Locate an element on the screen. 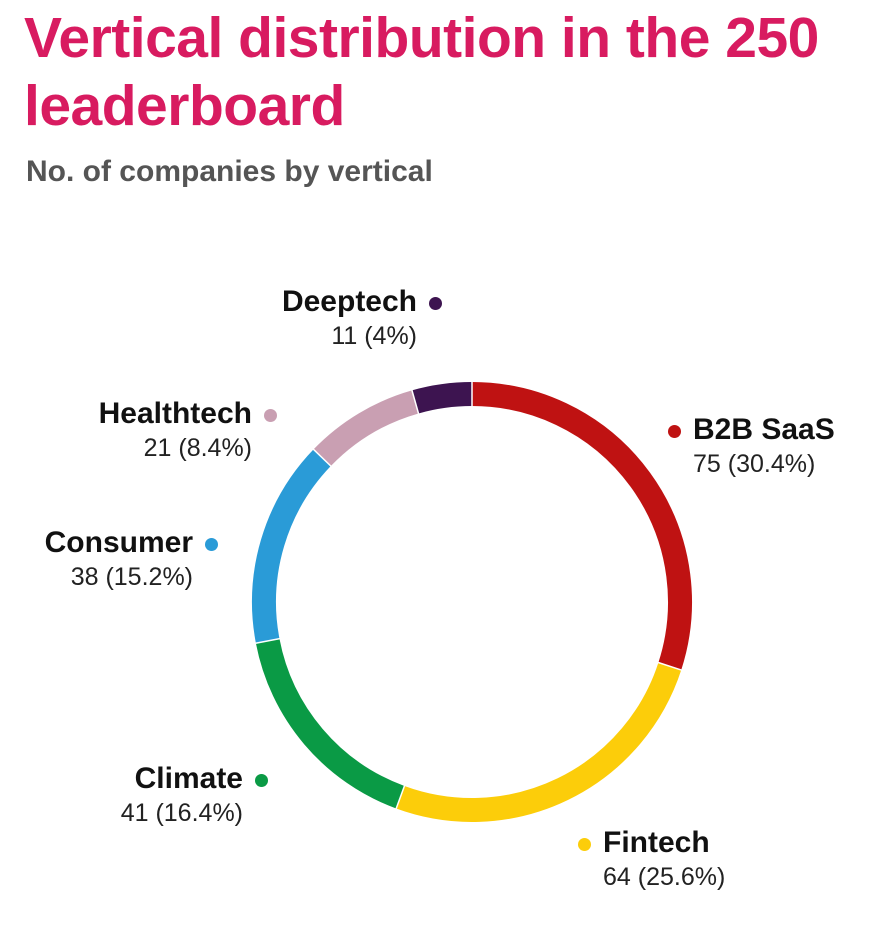  legend-deeptech-label: Deeptech is located at coordinates (349, 301).